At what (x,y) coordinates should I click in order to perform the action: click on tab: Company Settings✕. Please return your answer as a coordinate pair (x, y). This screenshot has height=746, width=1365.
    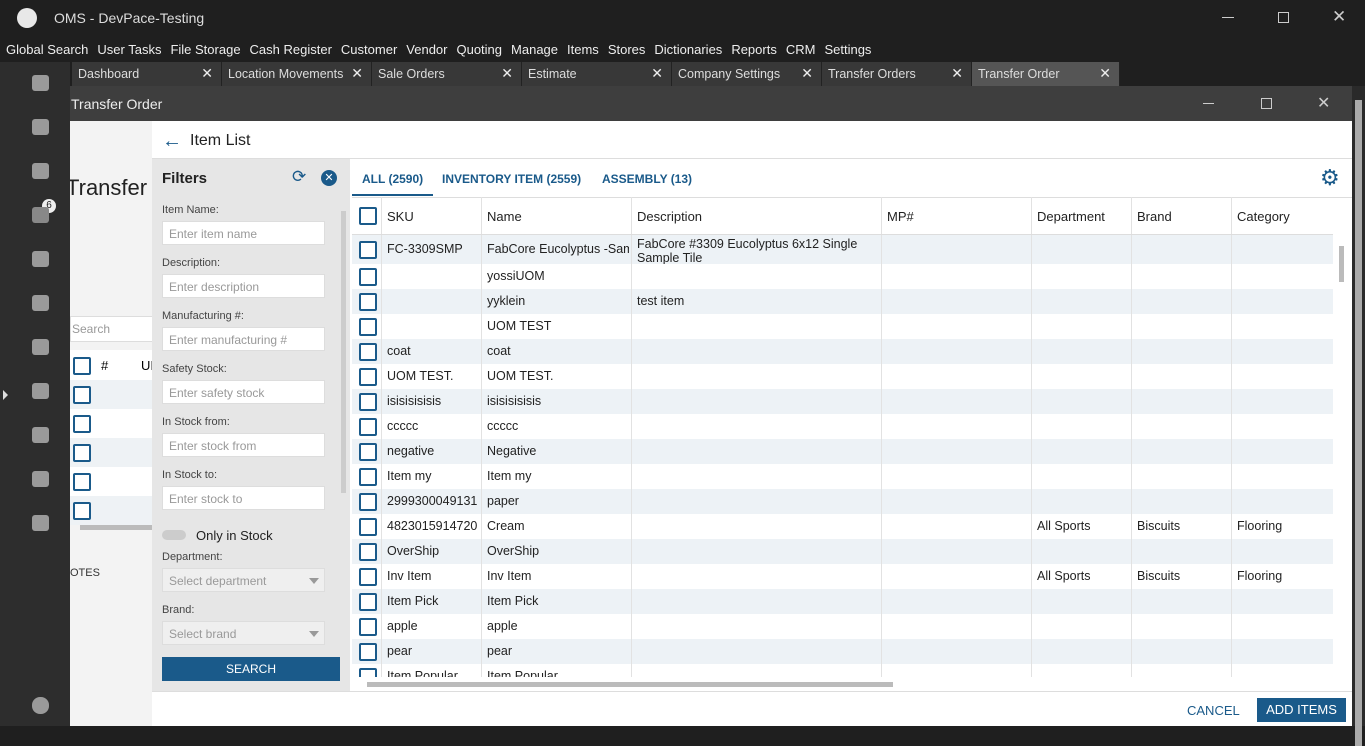
    Looking at the image, I should click on (747, 74).